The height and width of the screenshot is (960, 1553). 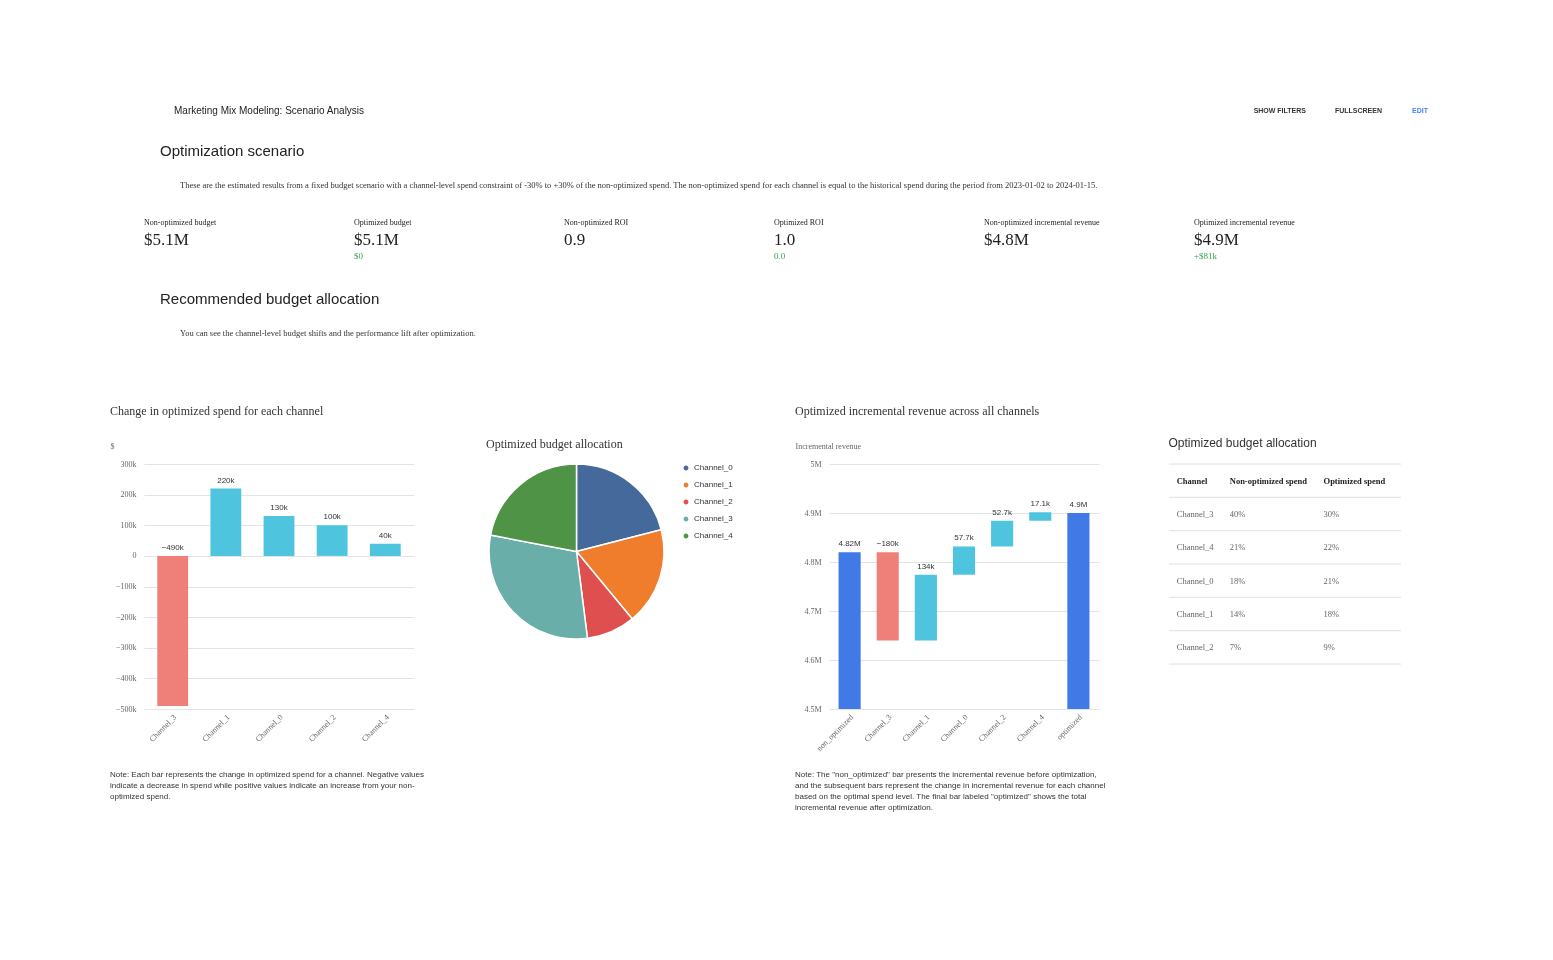 What do you see at coordinates (126, 648) in the screenshot?
I see `y-tick-label: −300k` at bounding box center [126, 648].